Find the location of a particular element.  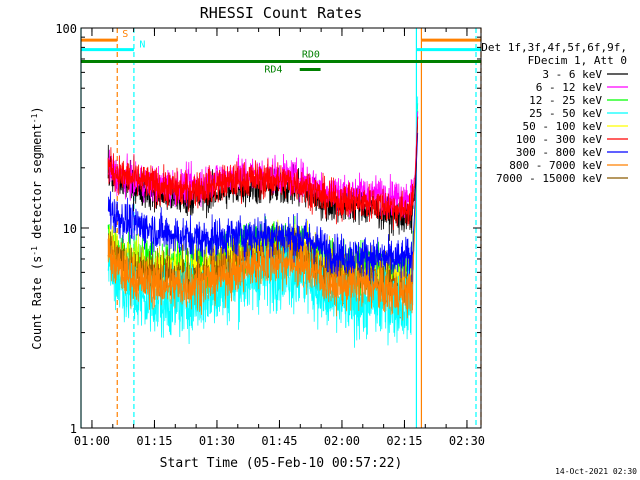

y-axis-label-mid: detector segment is located at coordinates (37, 184).